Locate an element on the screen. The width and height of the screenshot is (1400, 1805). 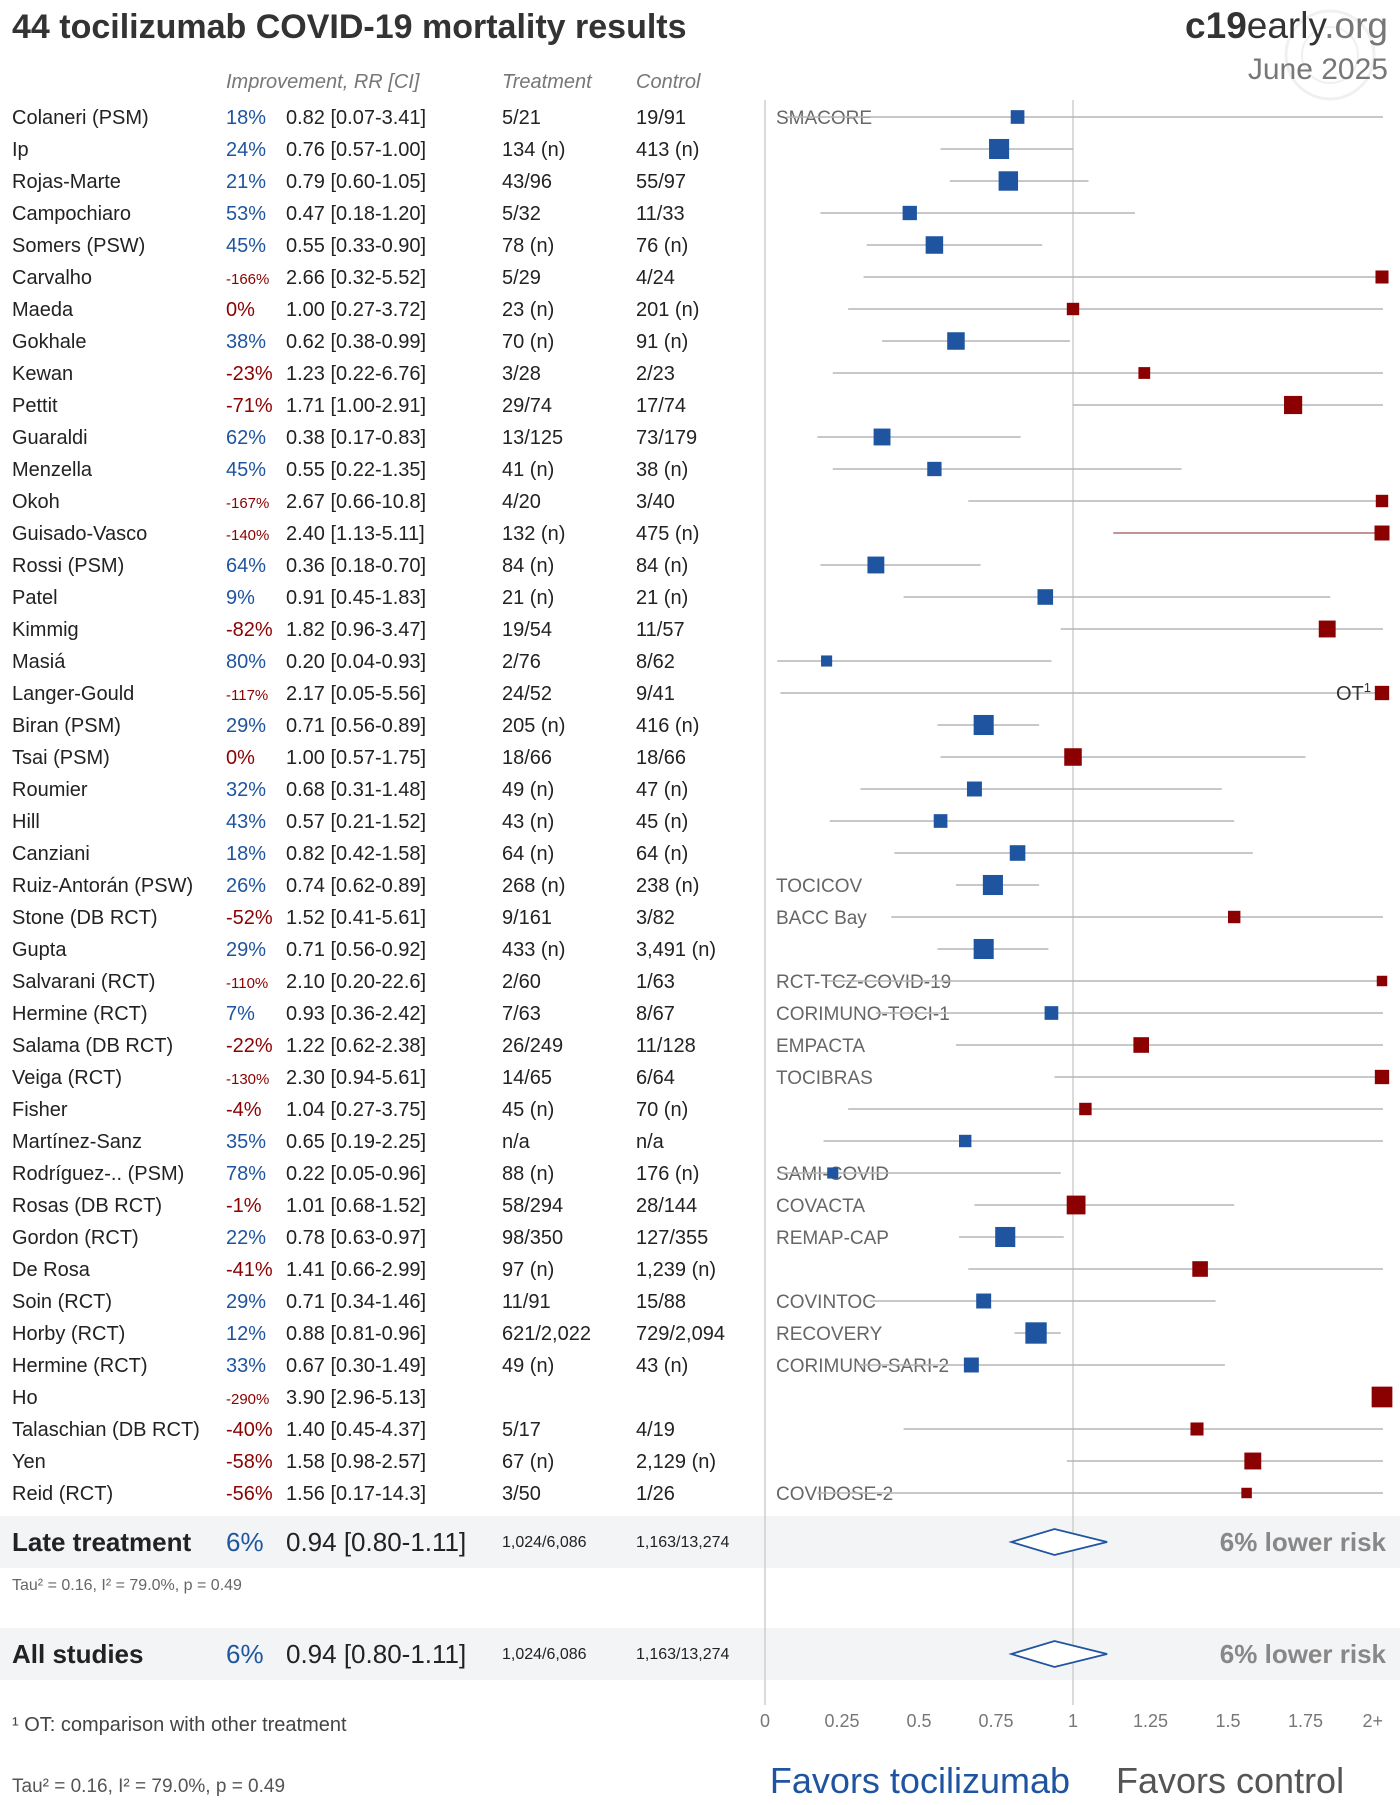
study-row: Pettit -71% 1.71 [1.00-2.91] 29/74 17/74 is located at coordinates (697, 406).